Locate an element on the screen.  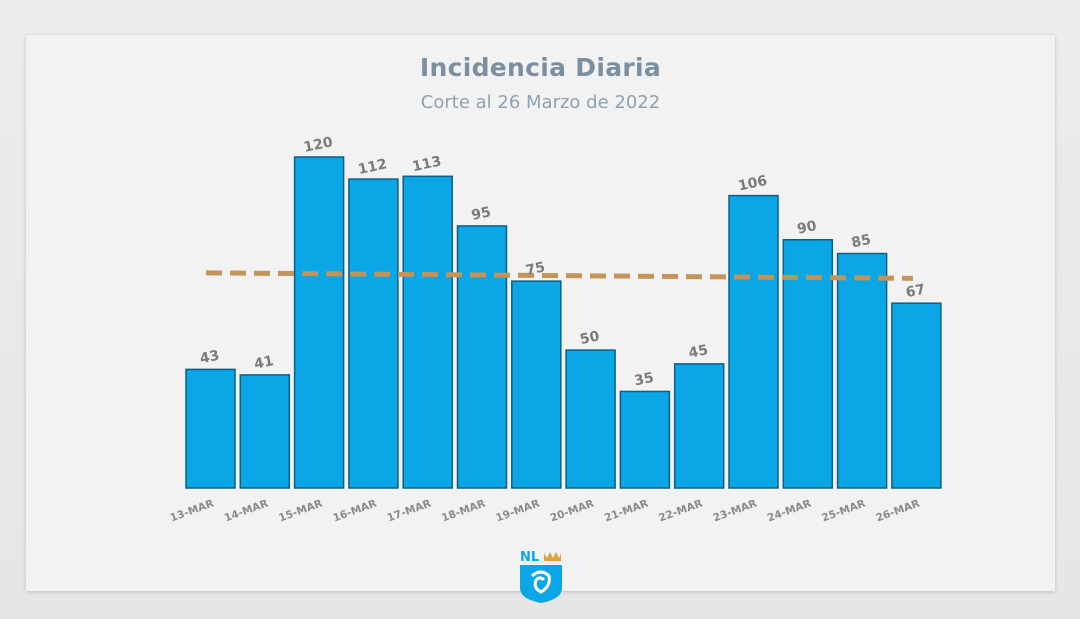
x-tick-label: 26-MAR is located at coordinates (897, 511).